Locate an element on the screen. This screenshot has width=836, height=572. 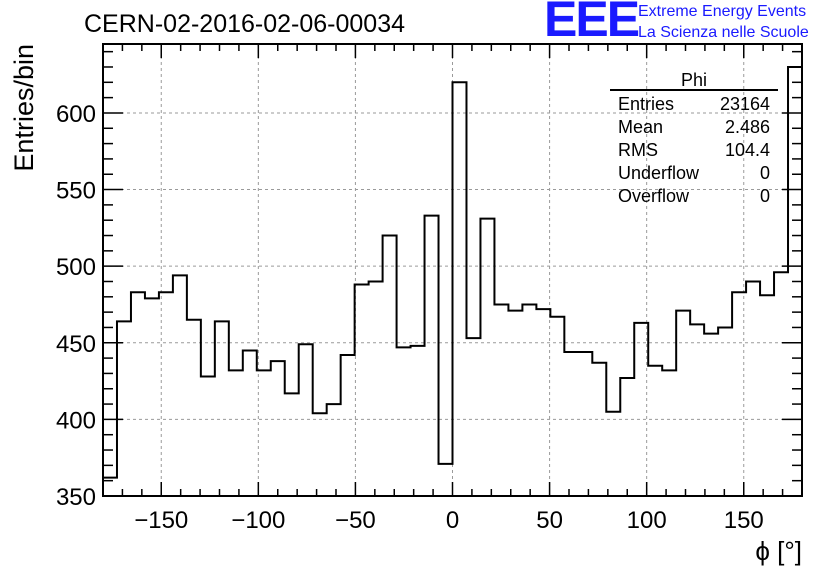
stats-row-label: Underflow is located at coordinates (659, 173).